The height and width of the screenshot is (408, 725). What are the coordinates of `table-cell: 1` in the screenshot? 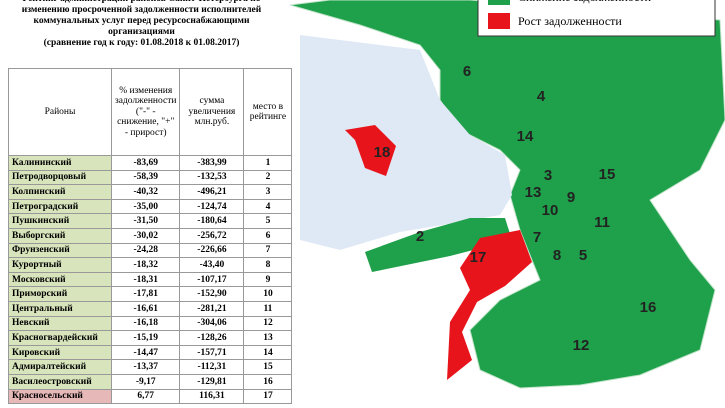 It's located at (268, 163).